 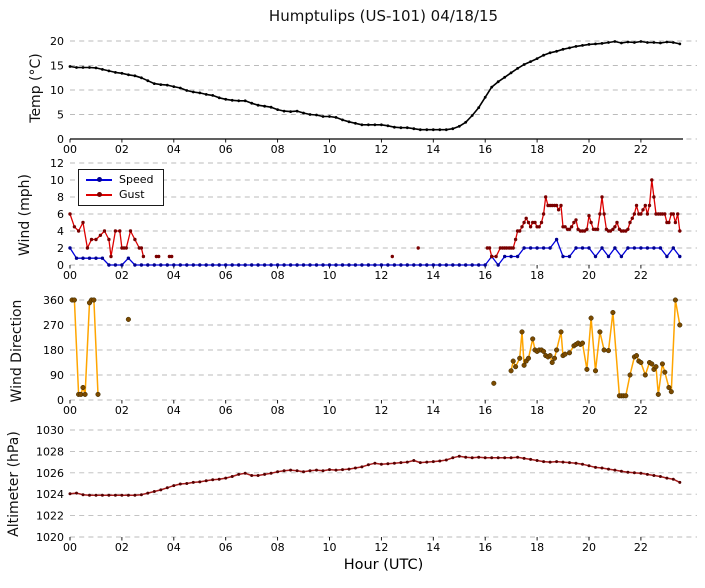 I want to click on legend-label-speed: Speed, so click(x=136, y=179).